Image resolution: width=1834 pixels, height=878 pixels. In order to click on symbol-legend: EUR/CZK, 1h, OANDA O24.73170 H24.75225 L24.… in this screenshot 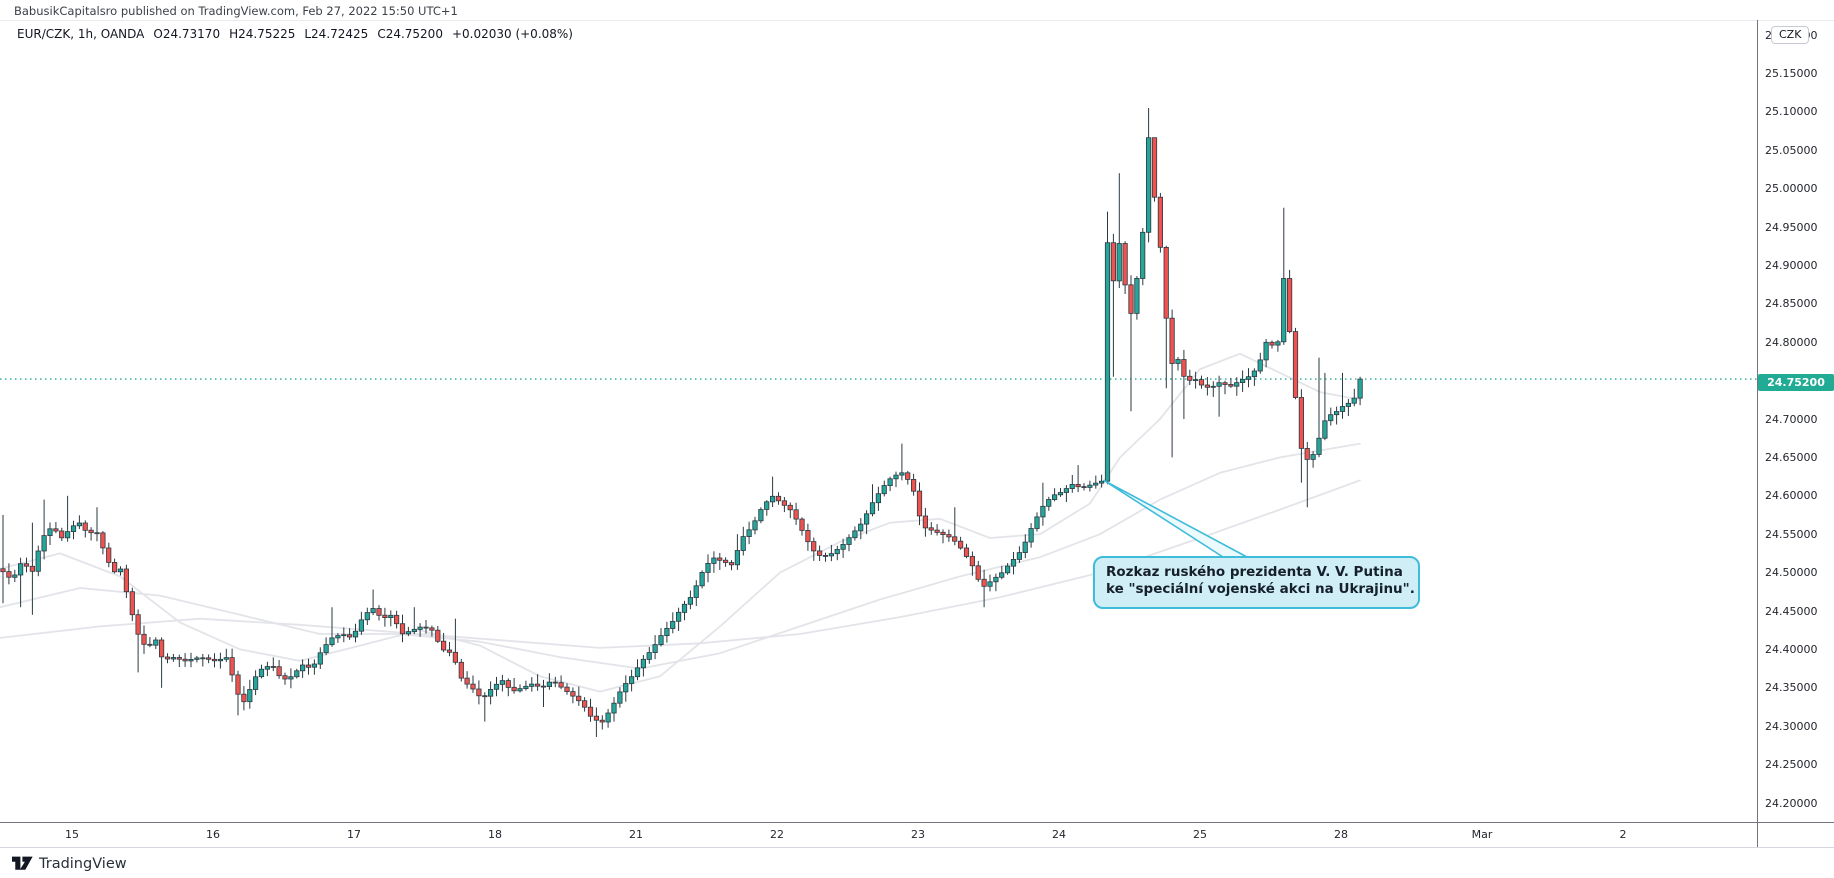, I will do `click(295, 34)`.